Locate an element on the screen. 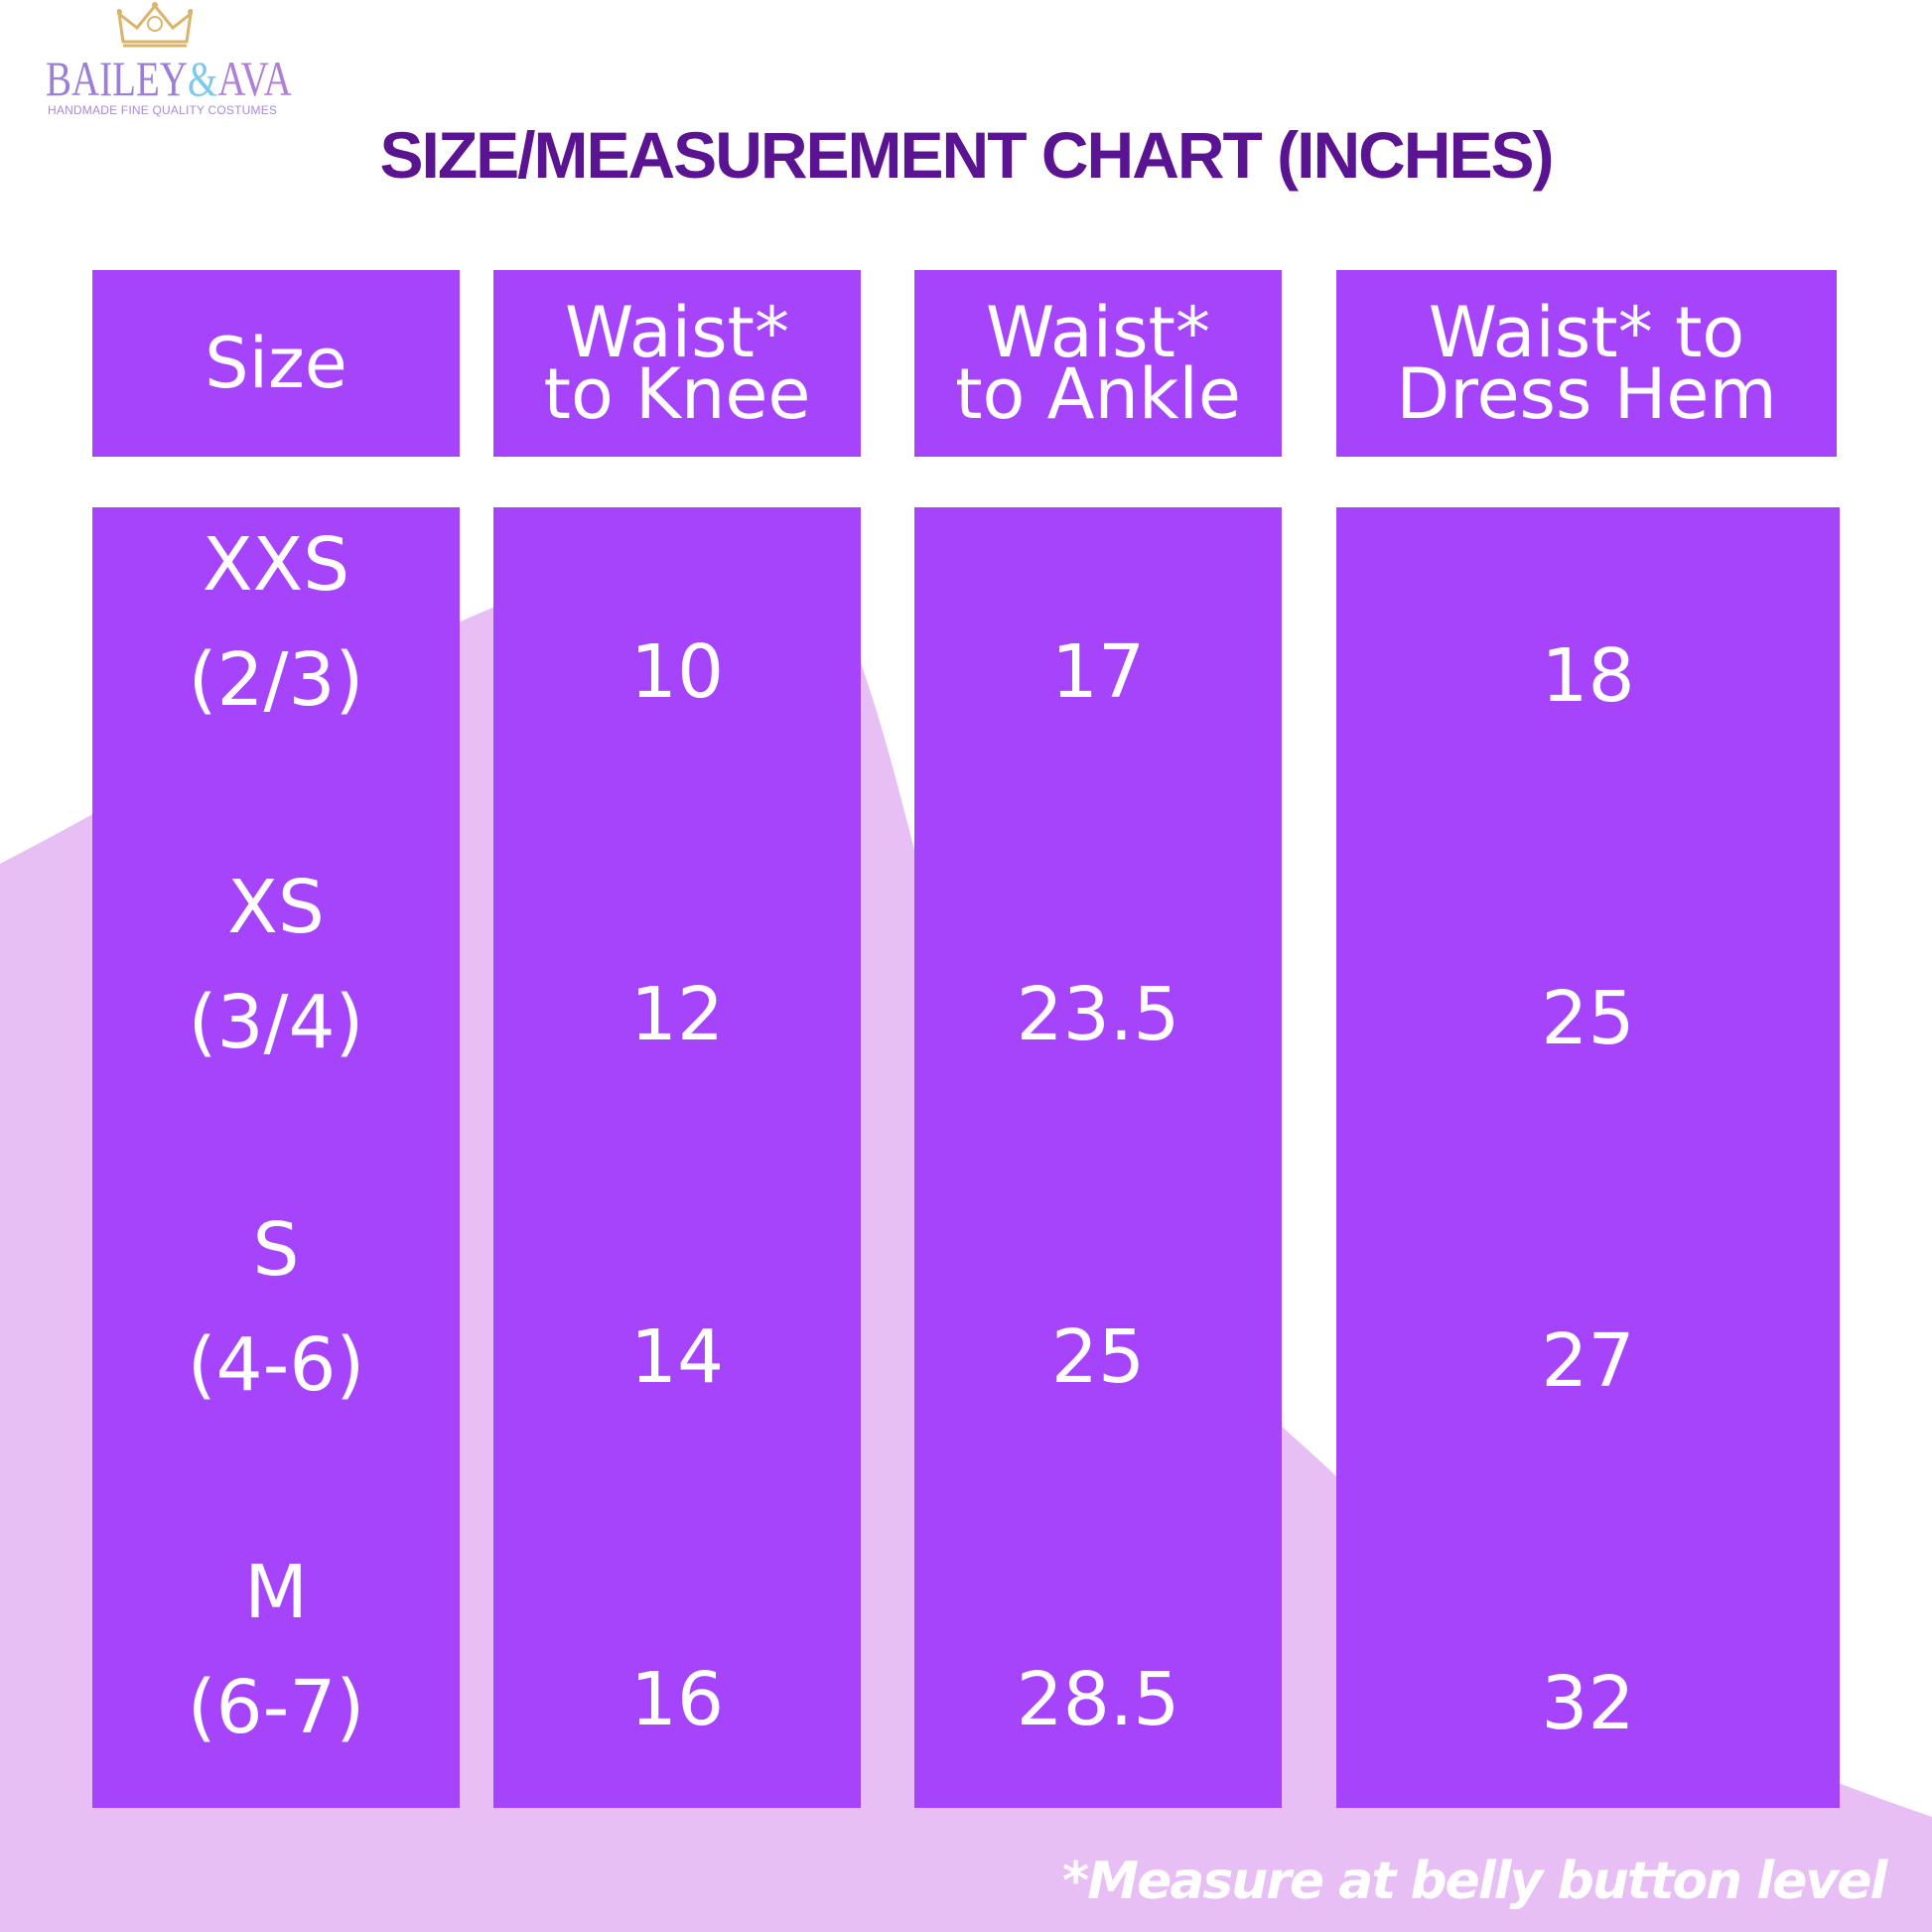 This screenshot has width=1932, height=1932. waist-to-knee-column: 10 12 14 16 is located at coordinates (677, 1157).